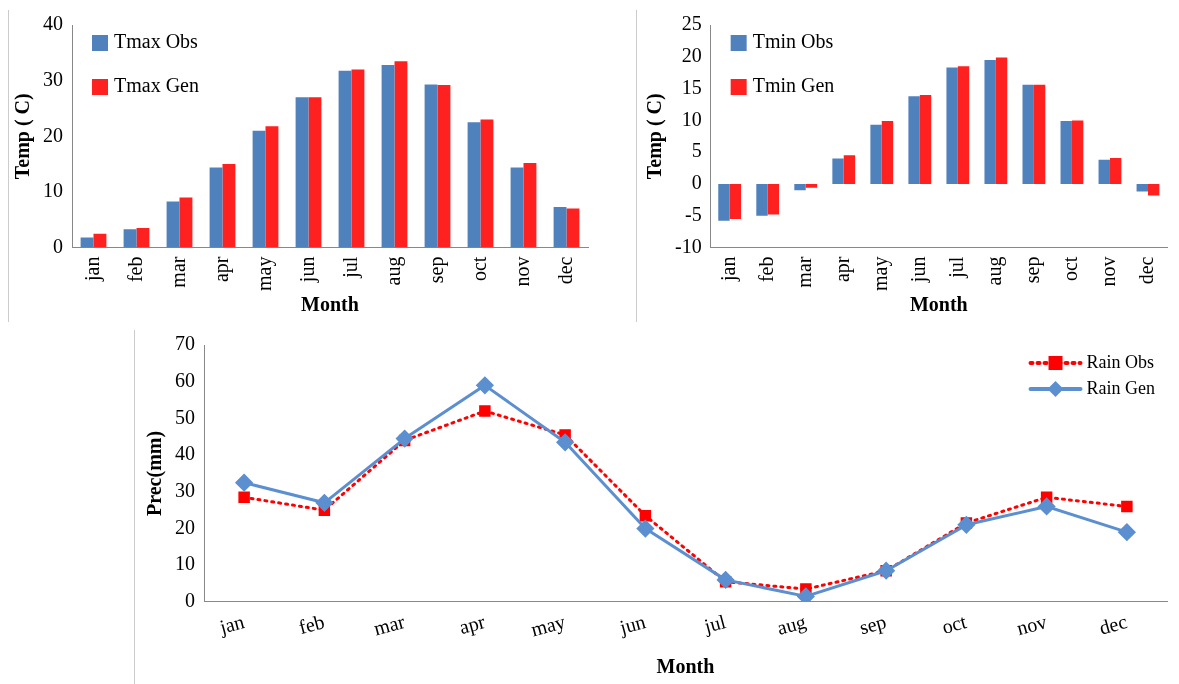 Image resolution: width=1179 pixels, height=684 pixels. What do you see at coordinates (793, 85) in the screenshot?
I see `legend-label: Tmin Gen` at bounding box center [793, 85].